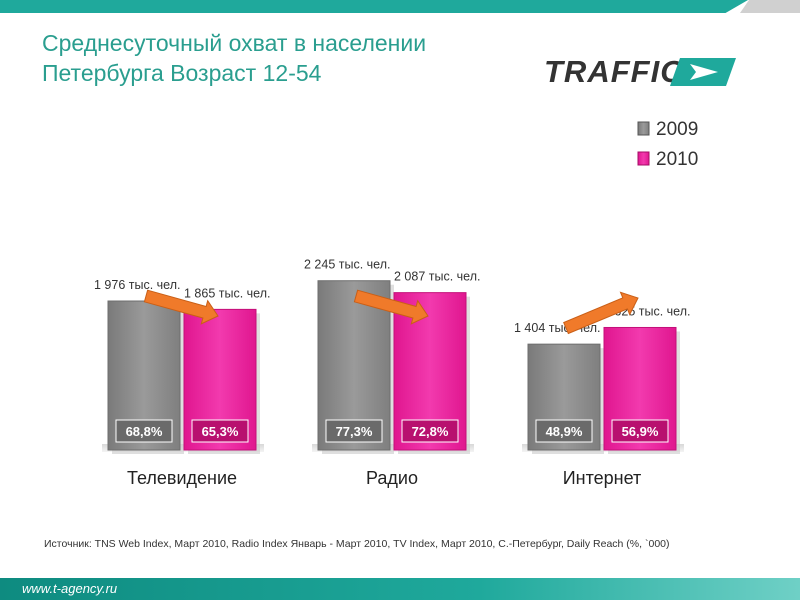 The image size is (800, 600). I want to click on trend-up-arrow-icon, so click(601, 313).